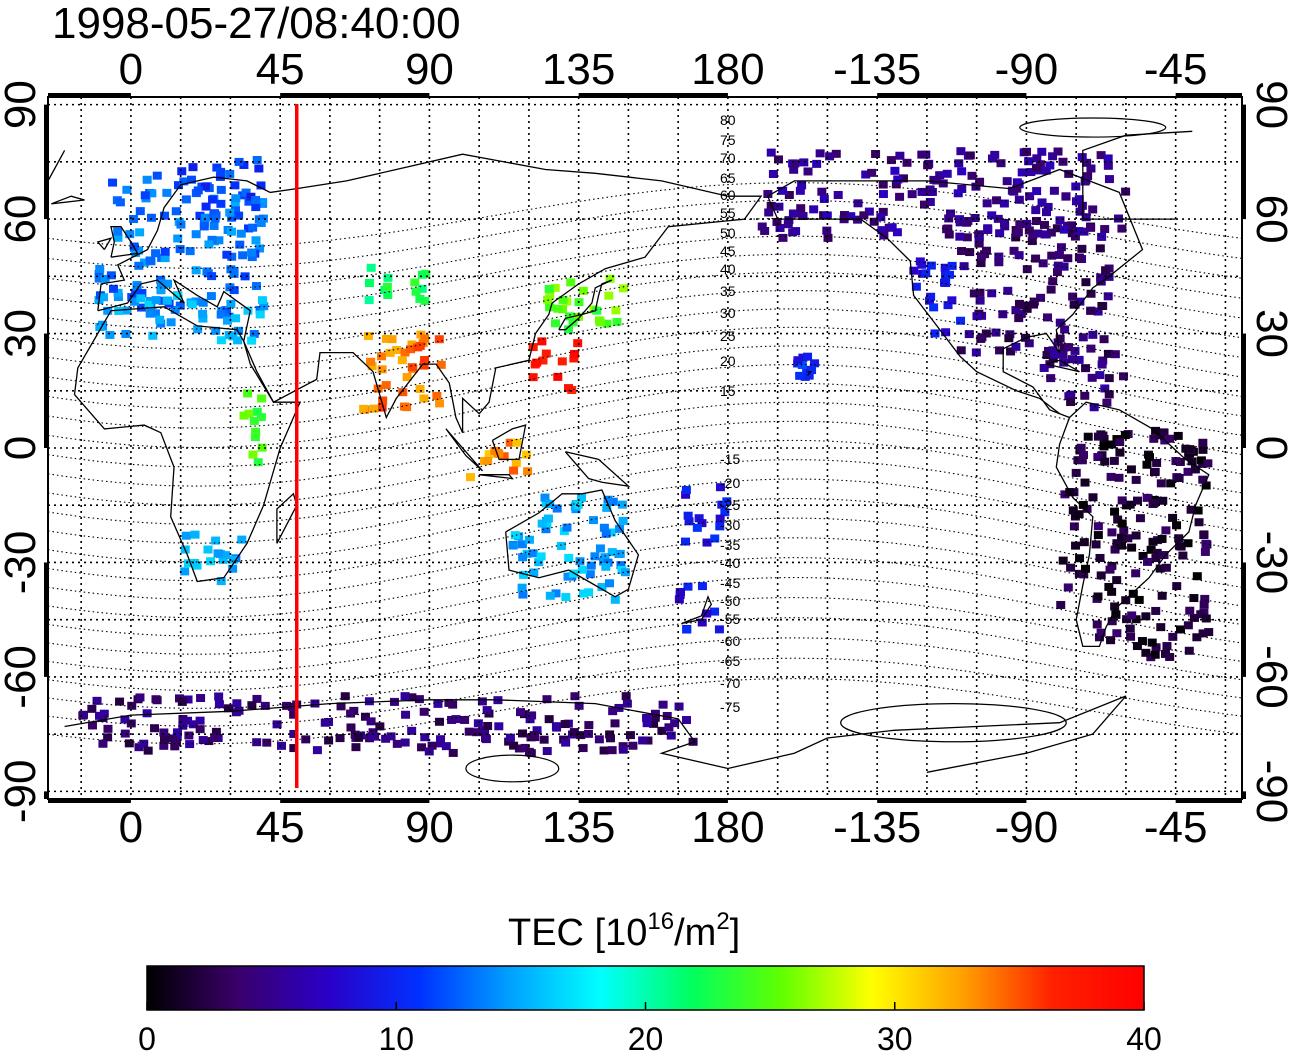 The image size is (1292, 1057). What do you see at coordinates (728, 251) in the screenshot?
I see `magnetic-latitude-label: 45` at bounding box center [728, 251].